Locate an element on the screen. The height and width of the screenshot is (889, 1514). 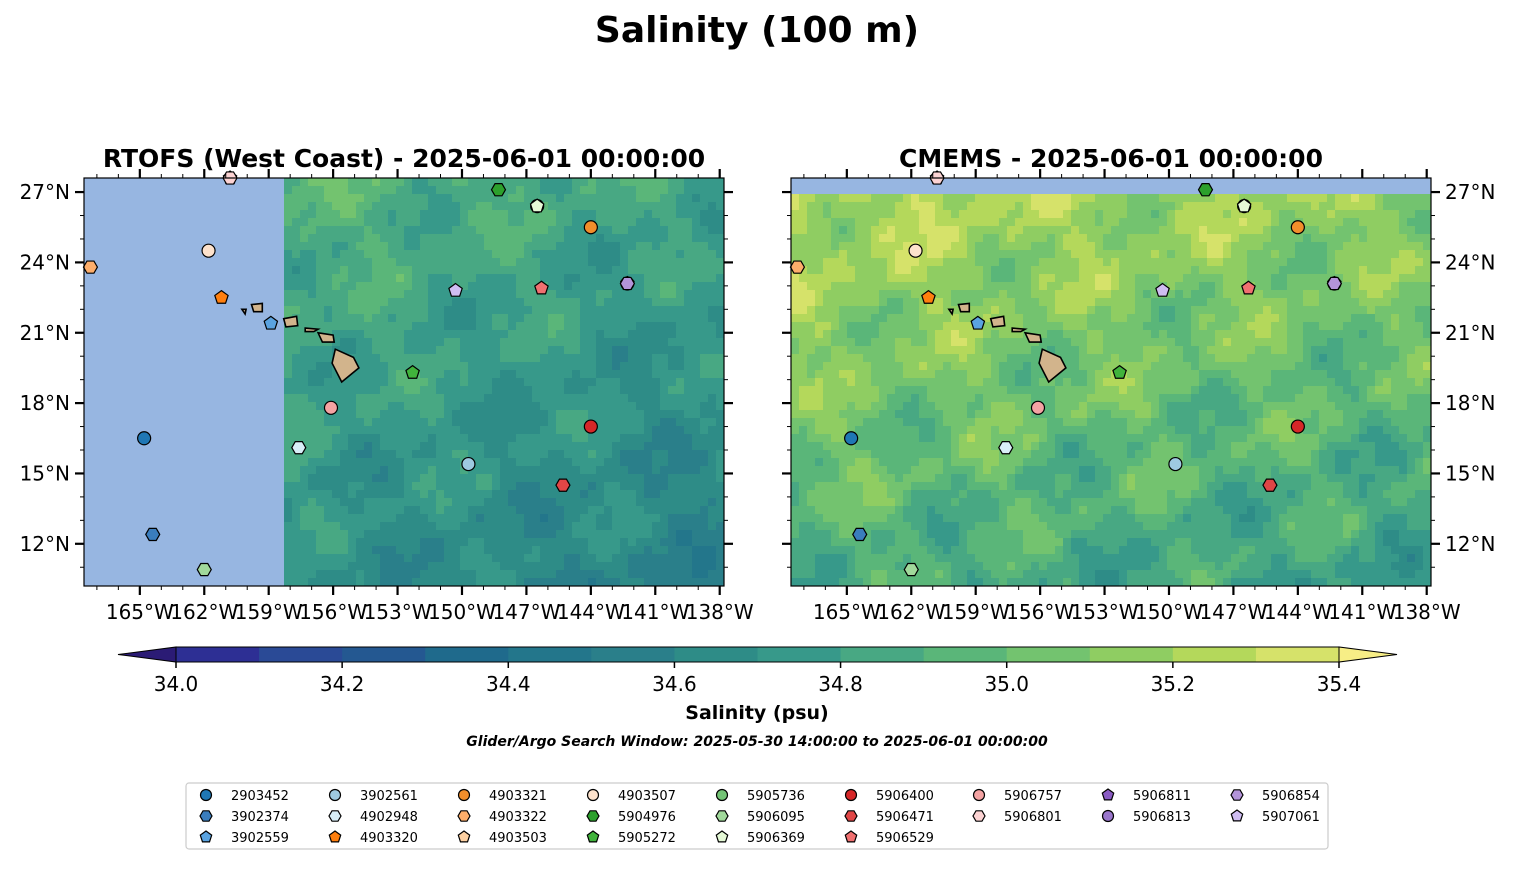
legend-item-5906400: 5906400 is located at coordinates (889, 796).